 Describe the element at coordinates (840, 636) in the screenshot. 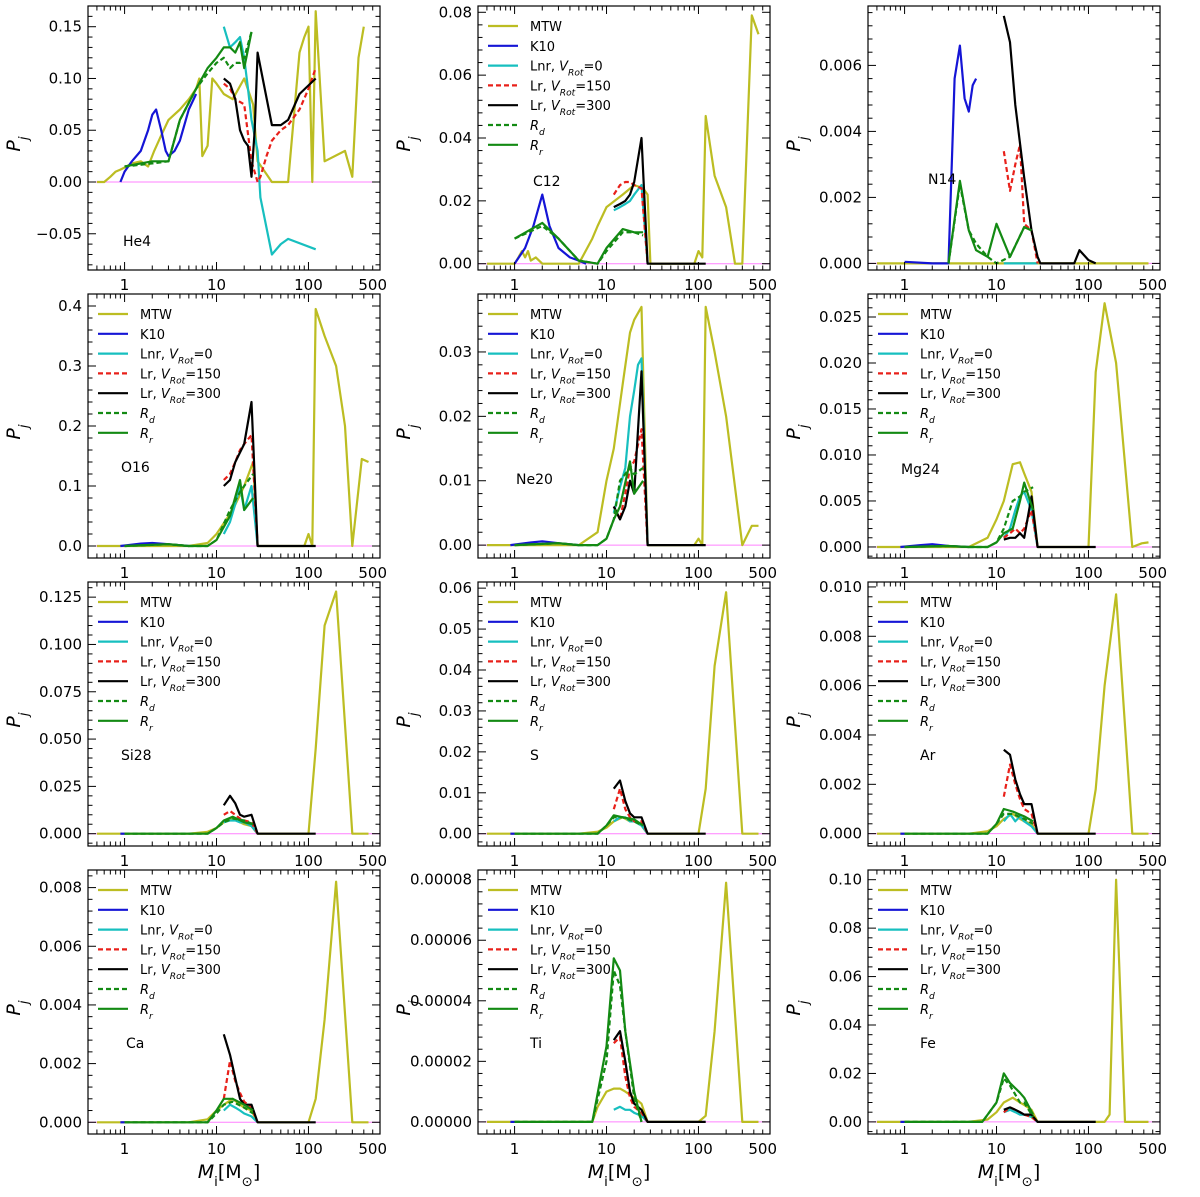

I see `y-tick-label: 0.008` at that location.